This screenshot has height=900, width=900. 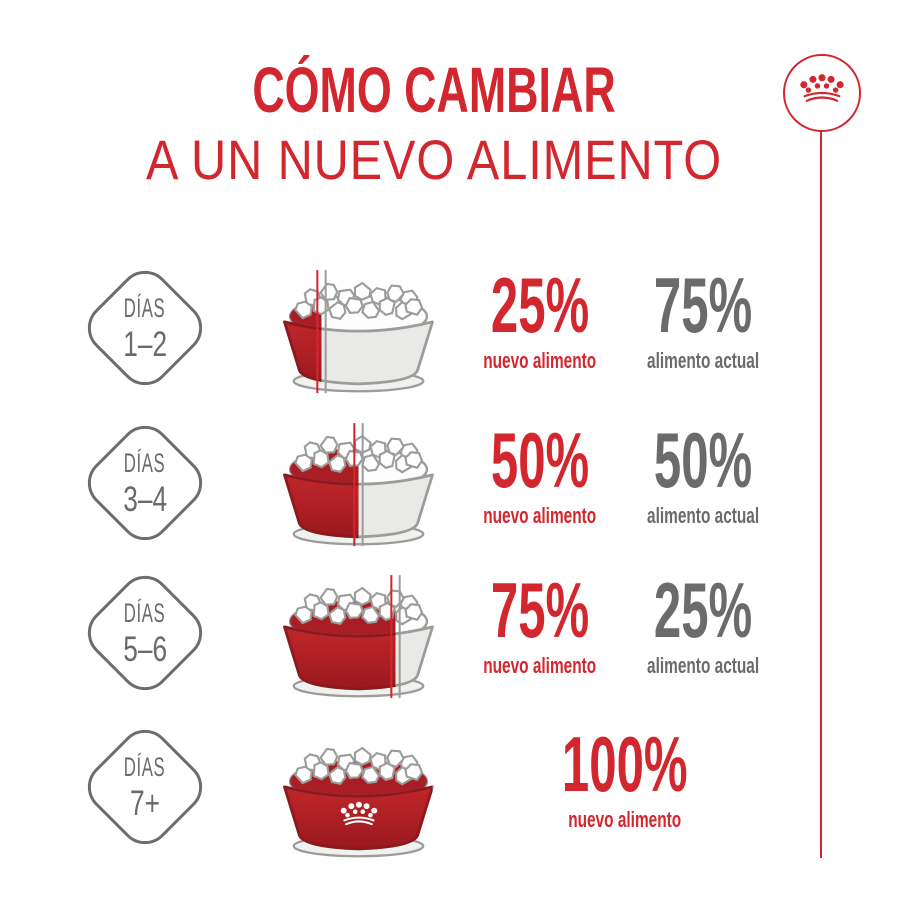 What do you see at coordinates (540, 305) in the screenshot?
I see `new-food-percent: 25%` at bounding box center [540, 305].